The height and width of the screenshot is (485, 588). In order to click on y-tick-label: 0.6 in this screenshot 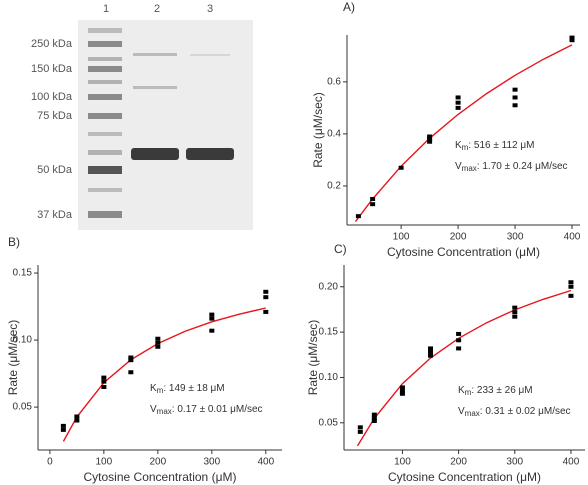, I will do `click(334, 81)`.